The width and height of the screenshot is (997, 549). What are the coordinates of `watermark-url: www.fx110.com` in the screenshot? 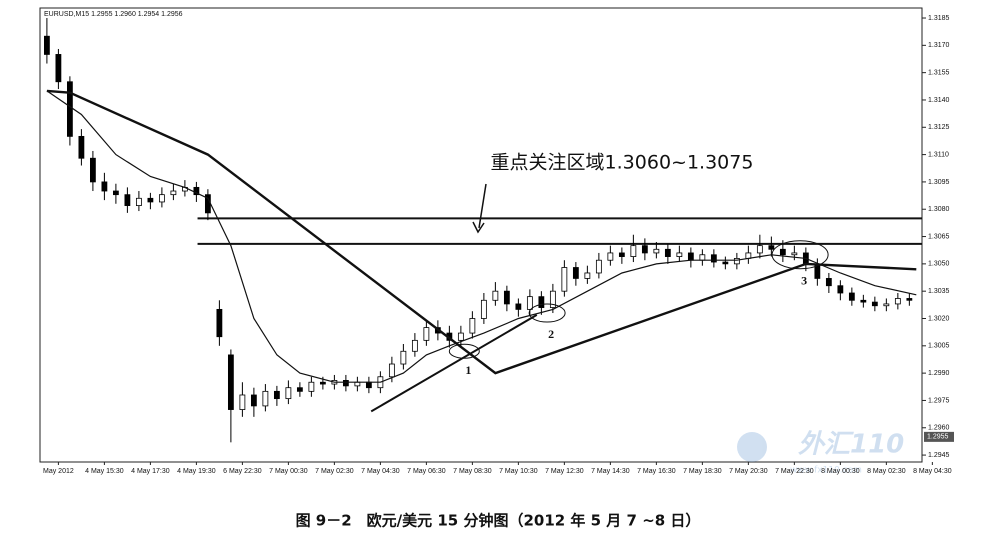 It's located at (826, 471).